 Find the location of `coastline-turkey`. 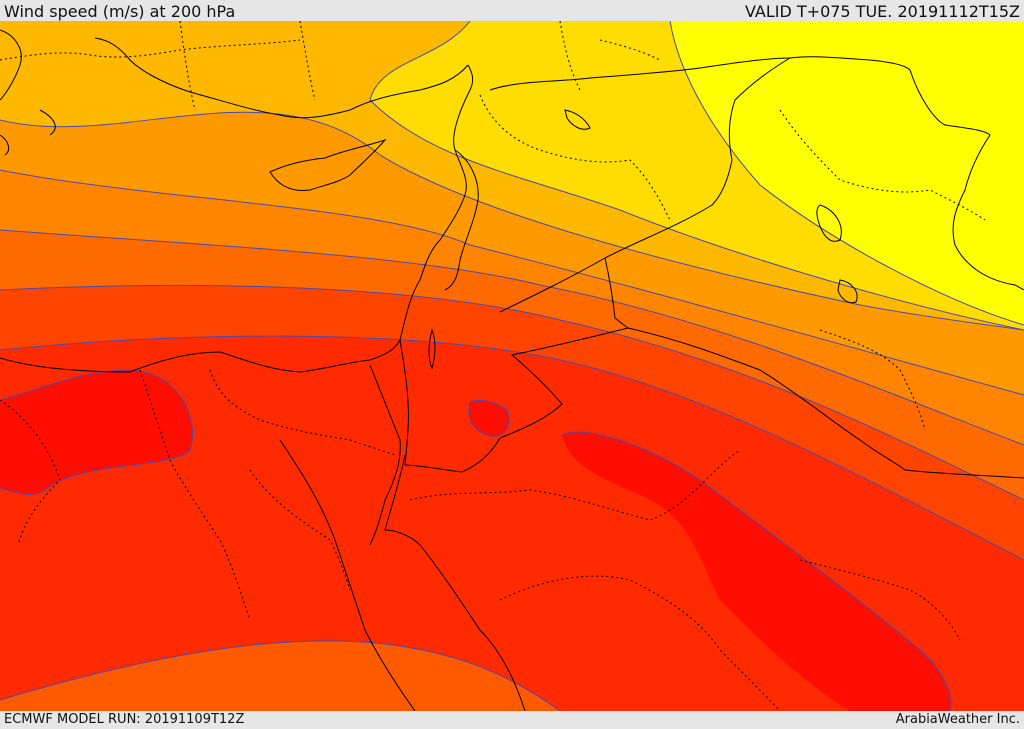

coastline-turkey is located at coordinates (281, 78).